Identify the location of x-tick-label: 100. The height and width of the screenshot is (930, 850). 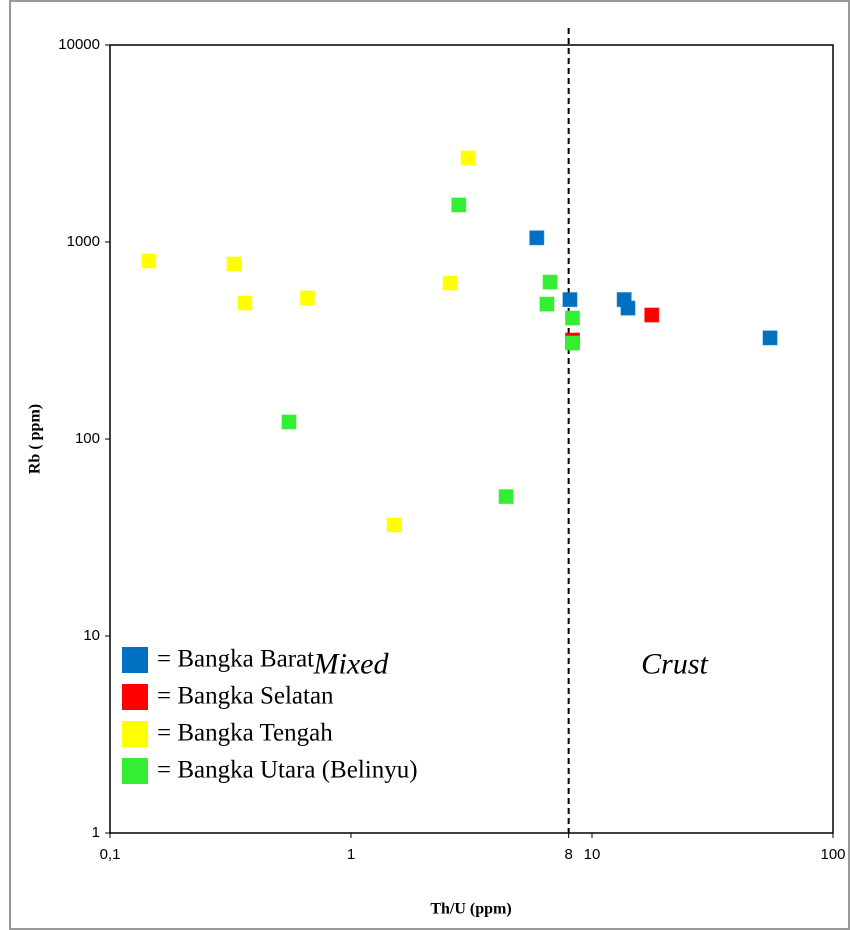
(832, 854).